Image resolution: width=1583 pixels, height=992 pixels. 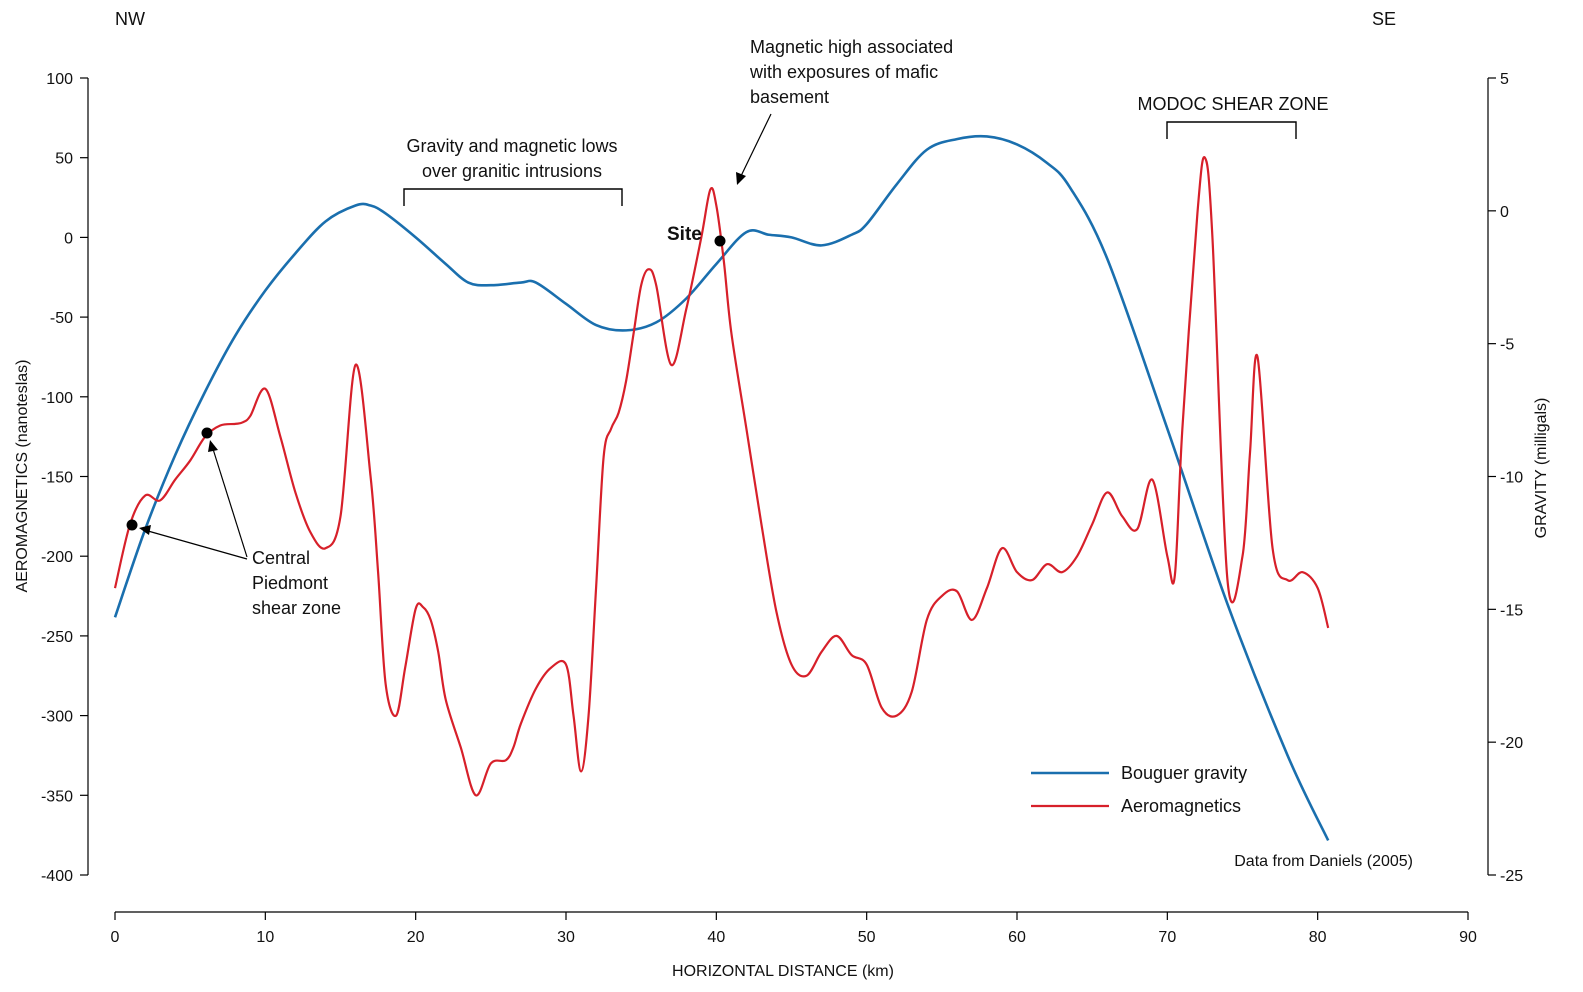 What do you see at coordinates (130, 19) in the screenshot?
I see `direction-label-nw: NW` at bounding box center [130, 19].